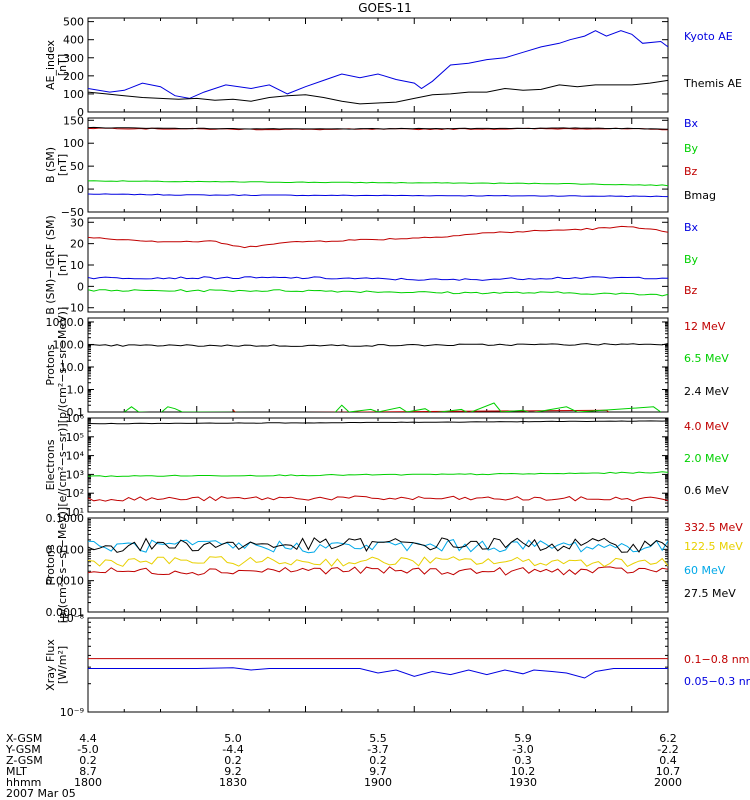 Image resolution: width=750 pixels, height=800 pixels. I want to click on y-axis-label: Protons [p/(cm²−s−sr−MeV)], so click(56, 365).